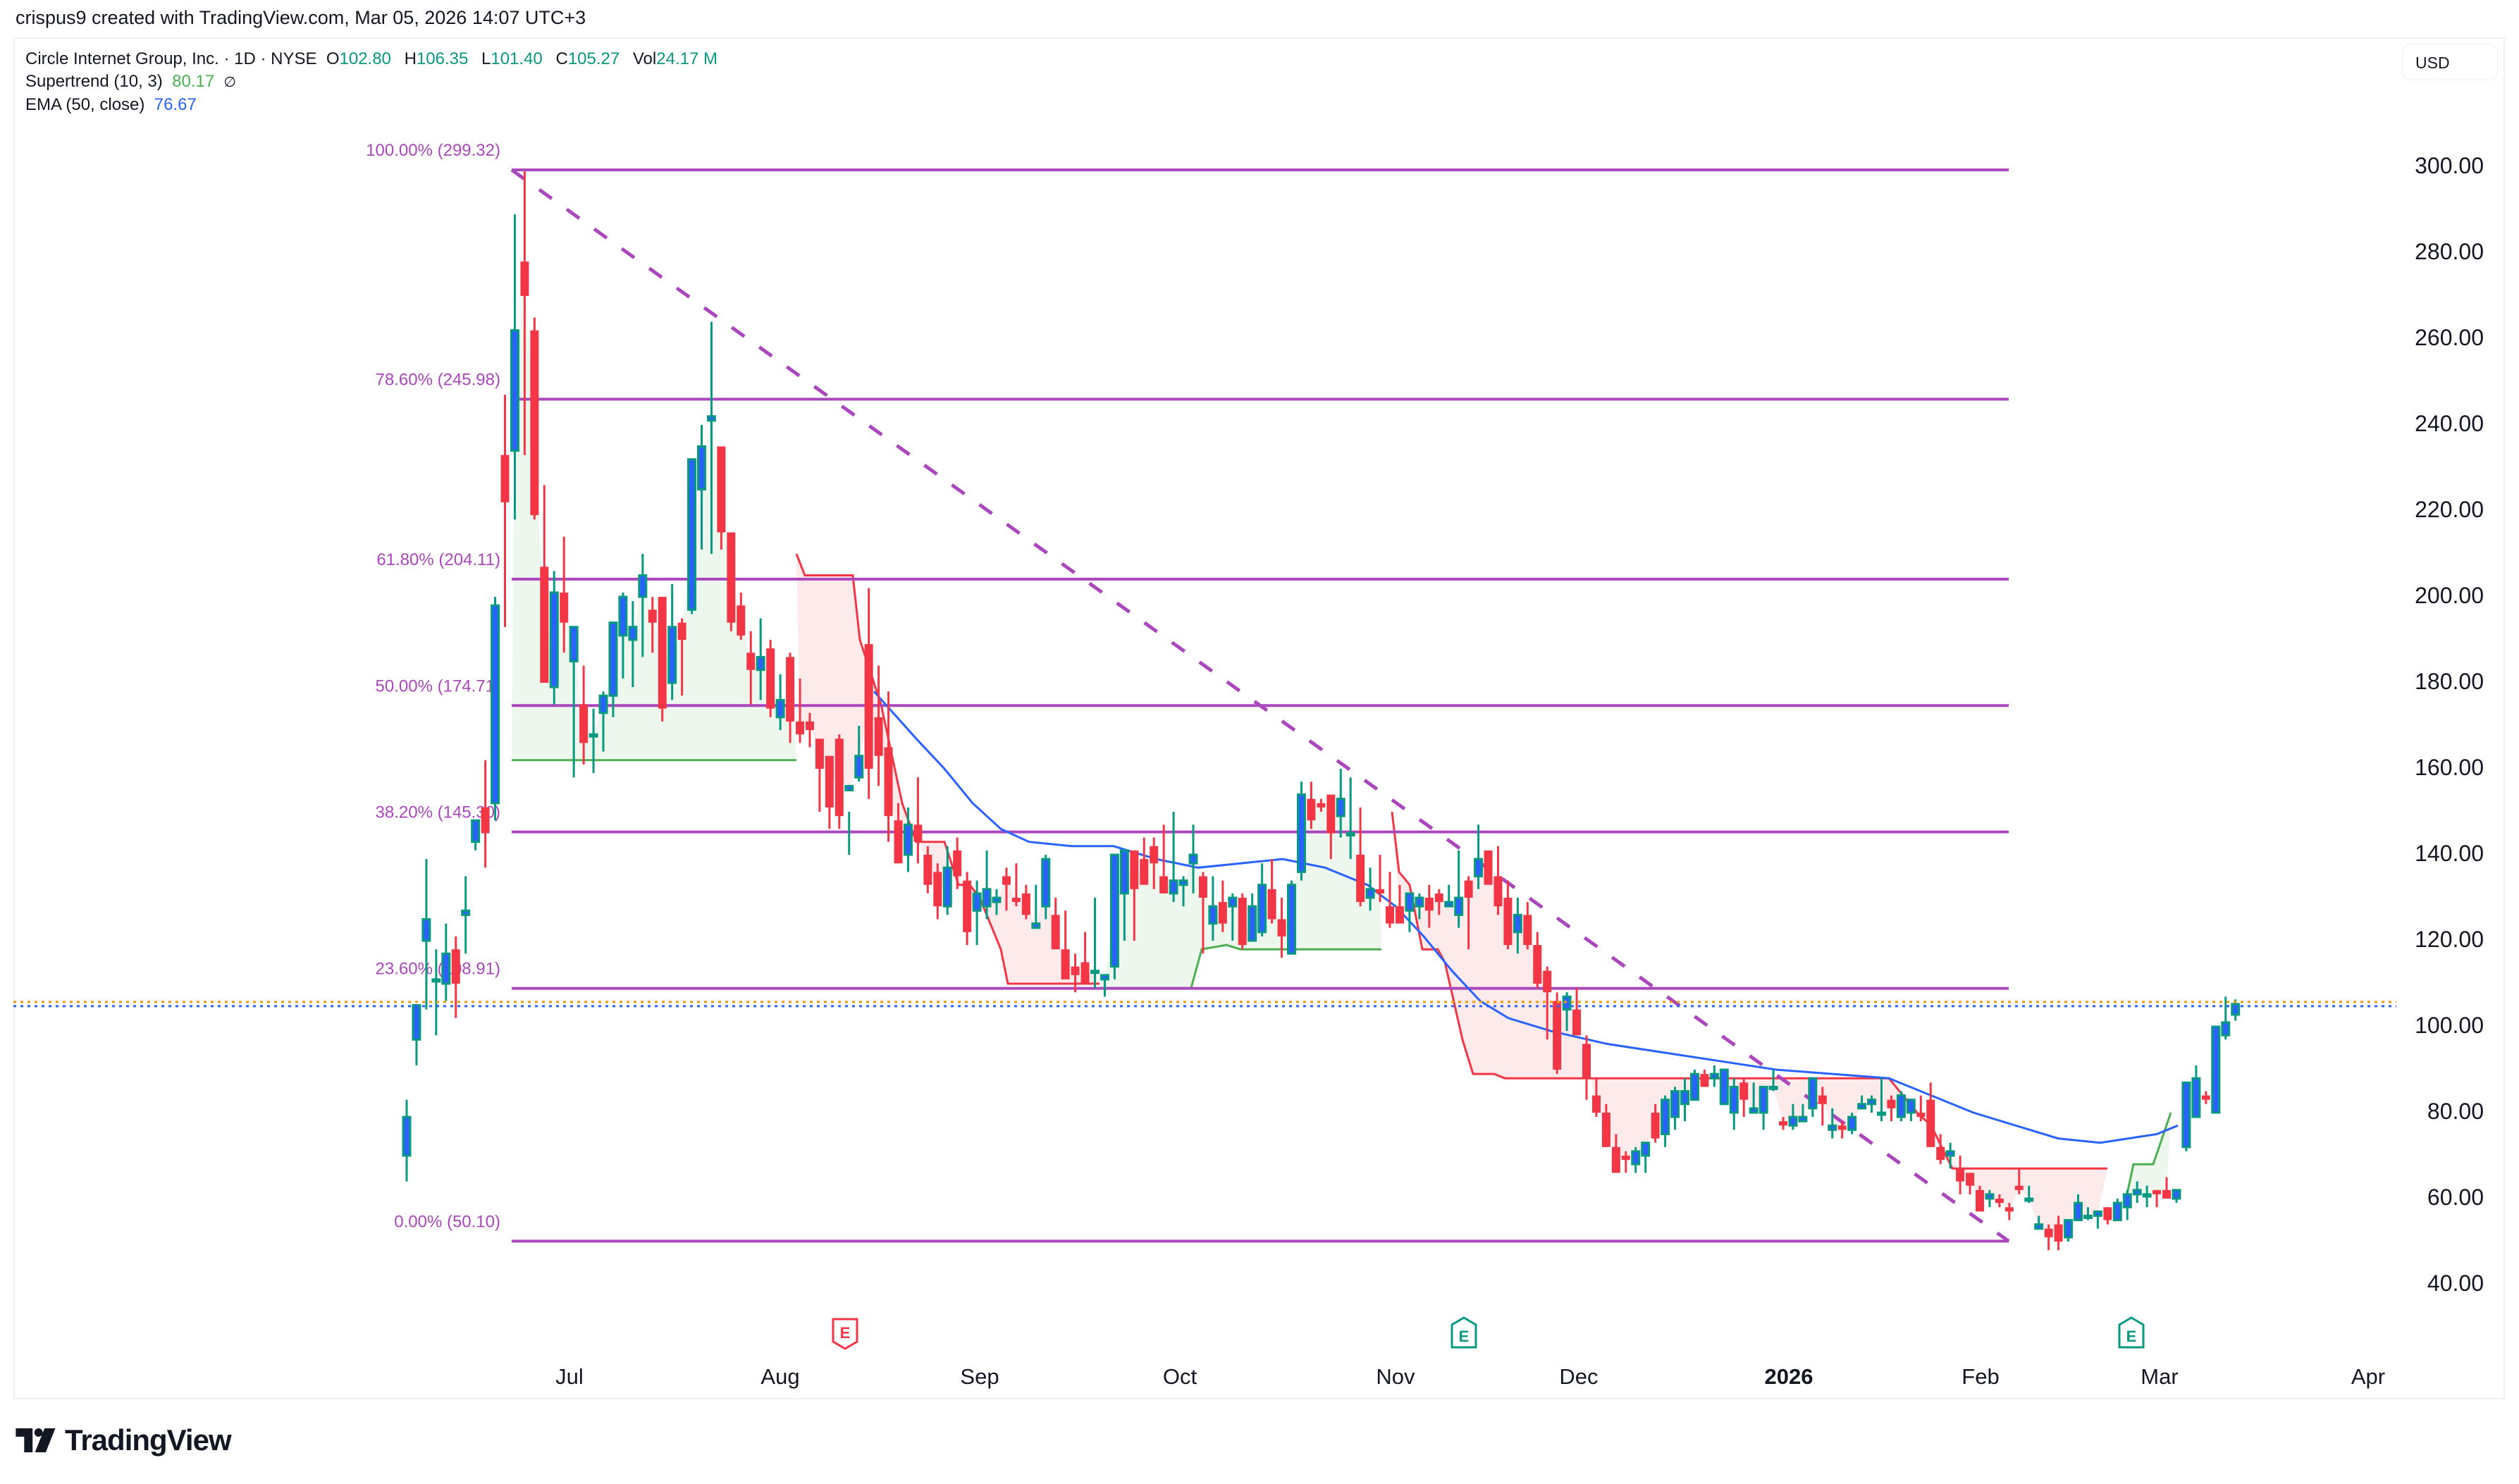  What do you see at coordinates (229, 82) in the screenshot?
I see `na-icon: ∅` at bounding box center [229, 82].